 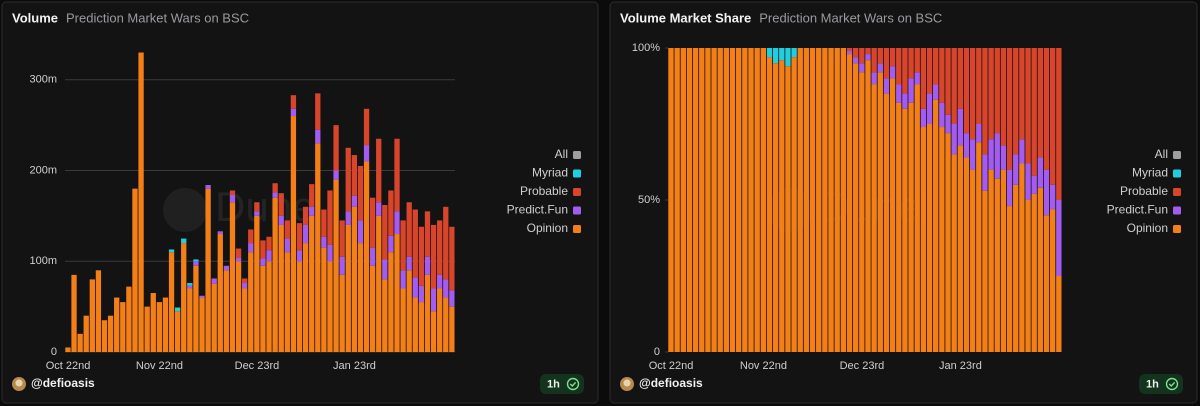 What do you see at coordinates (1144, 191) in the screenshot?
I see `legend-label: Probable` at bounding box center [1144, 191].